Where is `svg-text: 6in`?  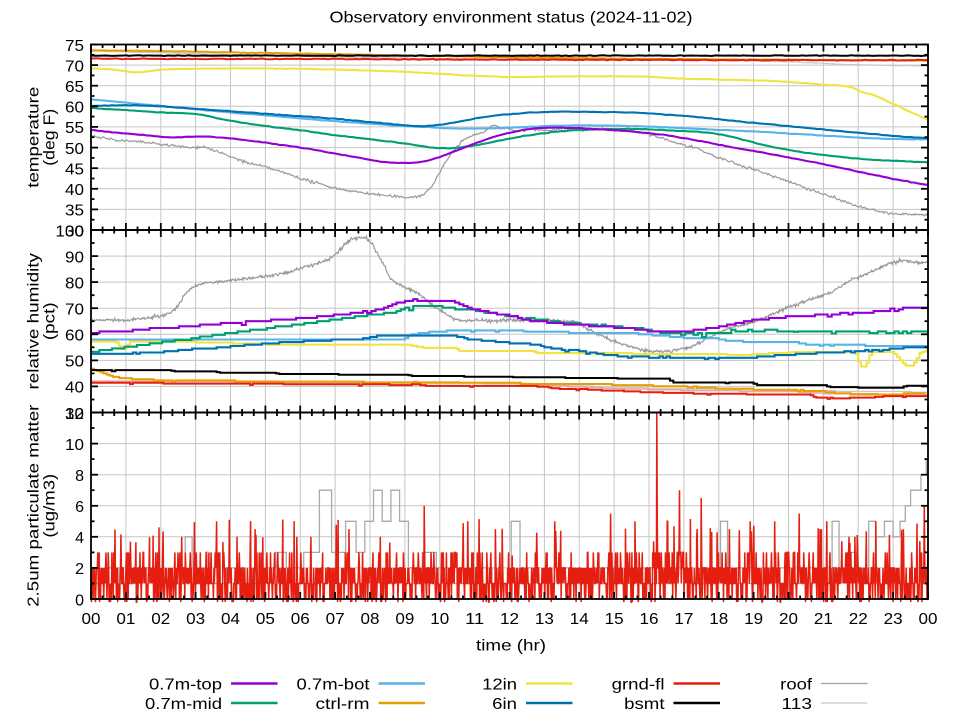 svg-text: 6in is located at coordinates (504, 704).